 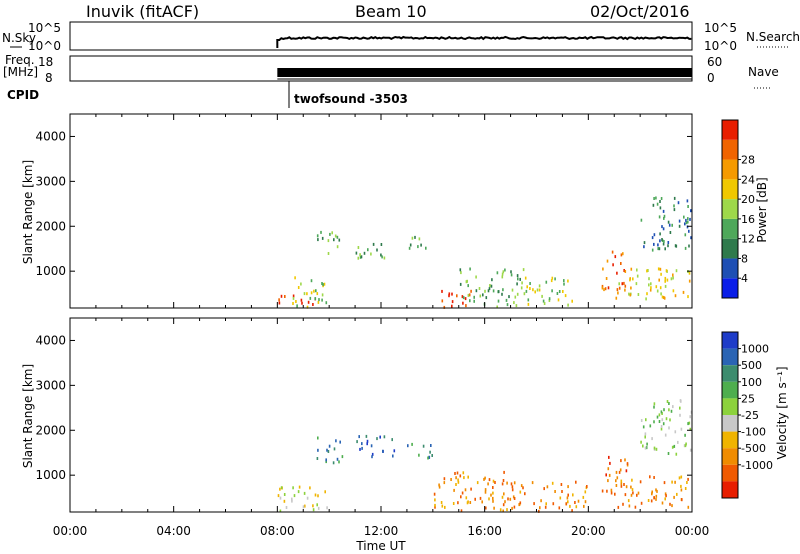 What do you see at coordinates (773, 37) in the screenshot?
I see `noise-right-label: N.Search` at bounding box center [773, 37].